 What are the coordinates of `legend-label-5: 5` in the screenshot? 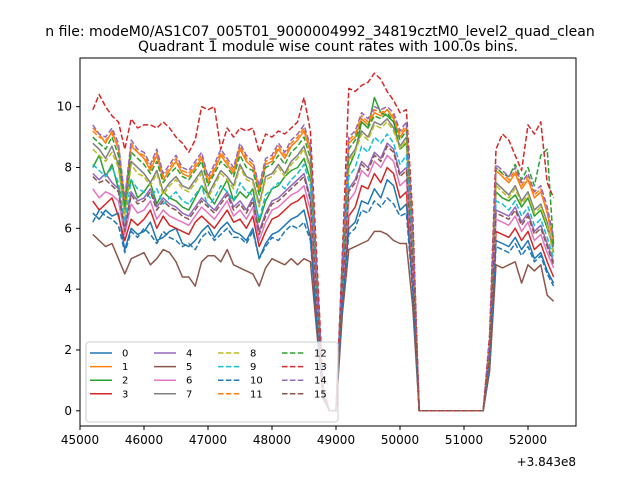 It's located at (189, 367).